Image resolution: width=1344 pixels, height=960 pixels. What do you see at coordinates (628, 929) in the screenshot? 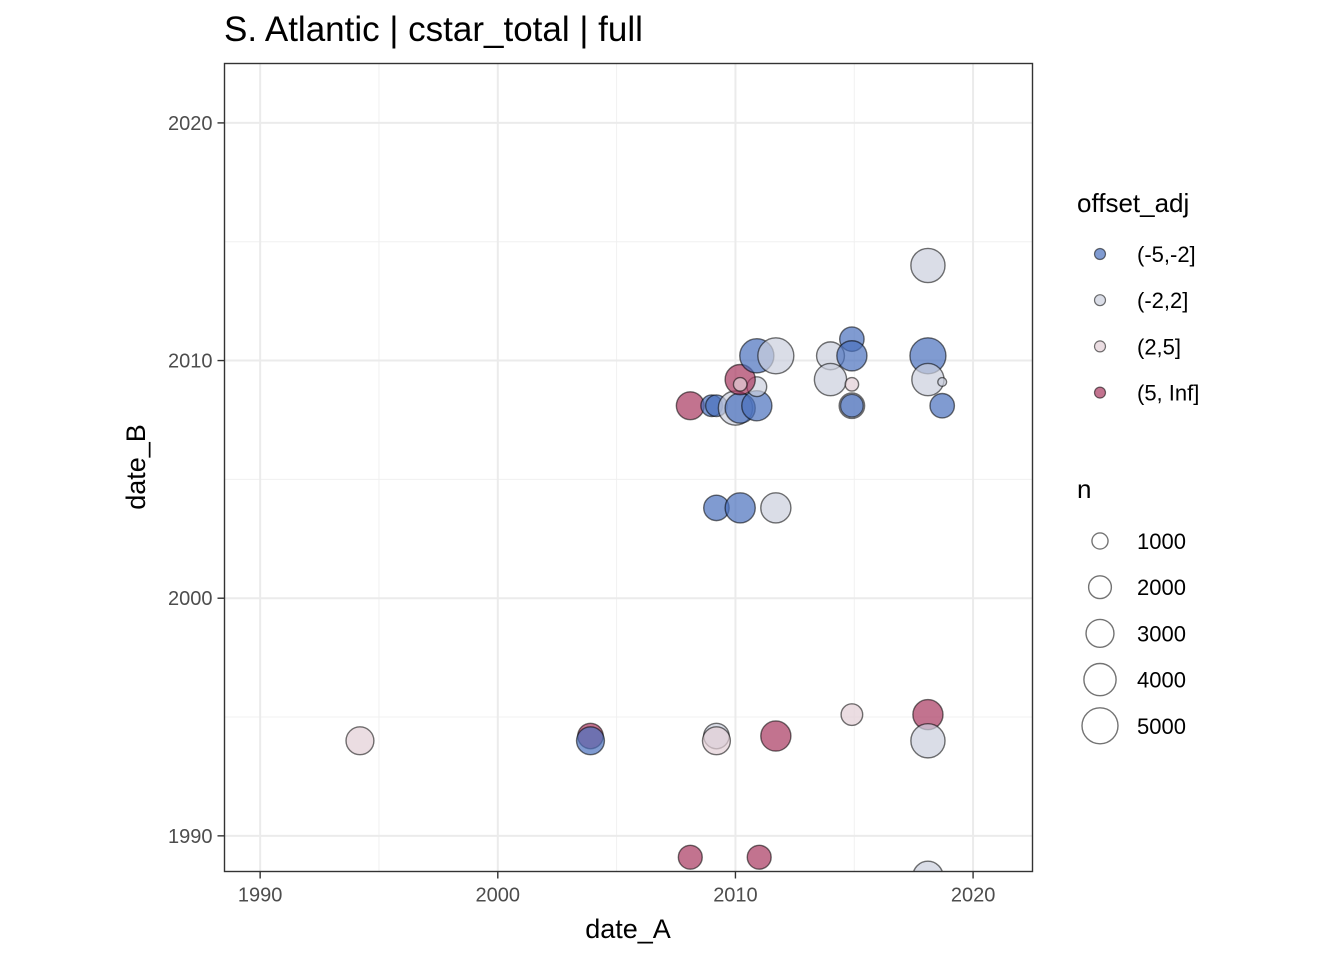
I see `x-axis-title: date_A` at bounding box center [628, 929].